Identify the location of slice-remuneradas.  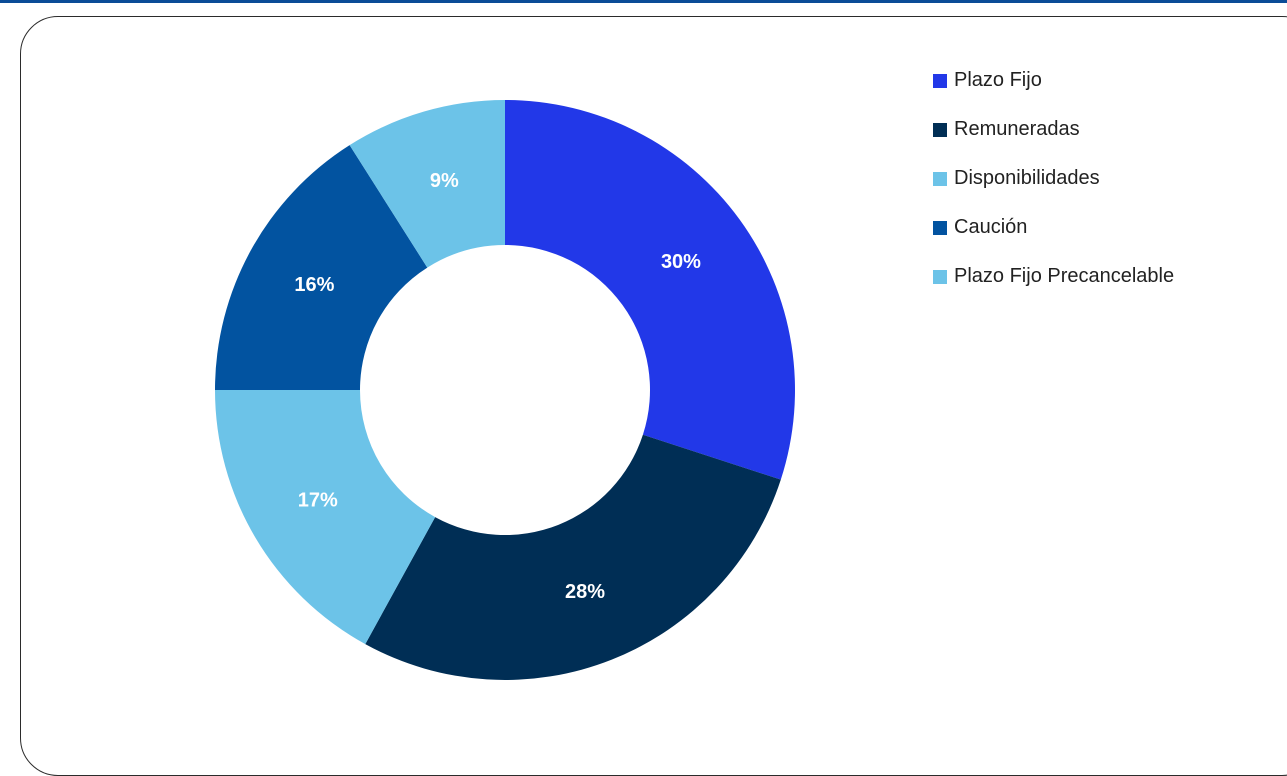
(573, 557).